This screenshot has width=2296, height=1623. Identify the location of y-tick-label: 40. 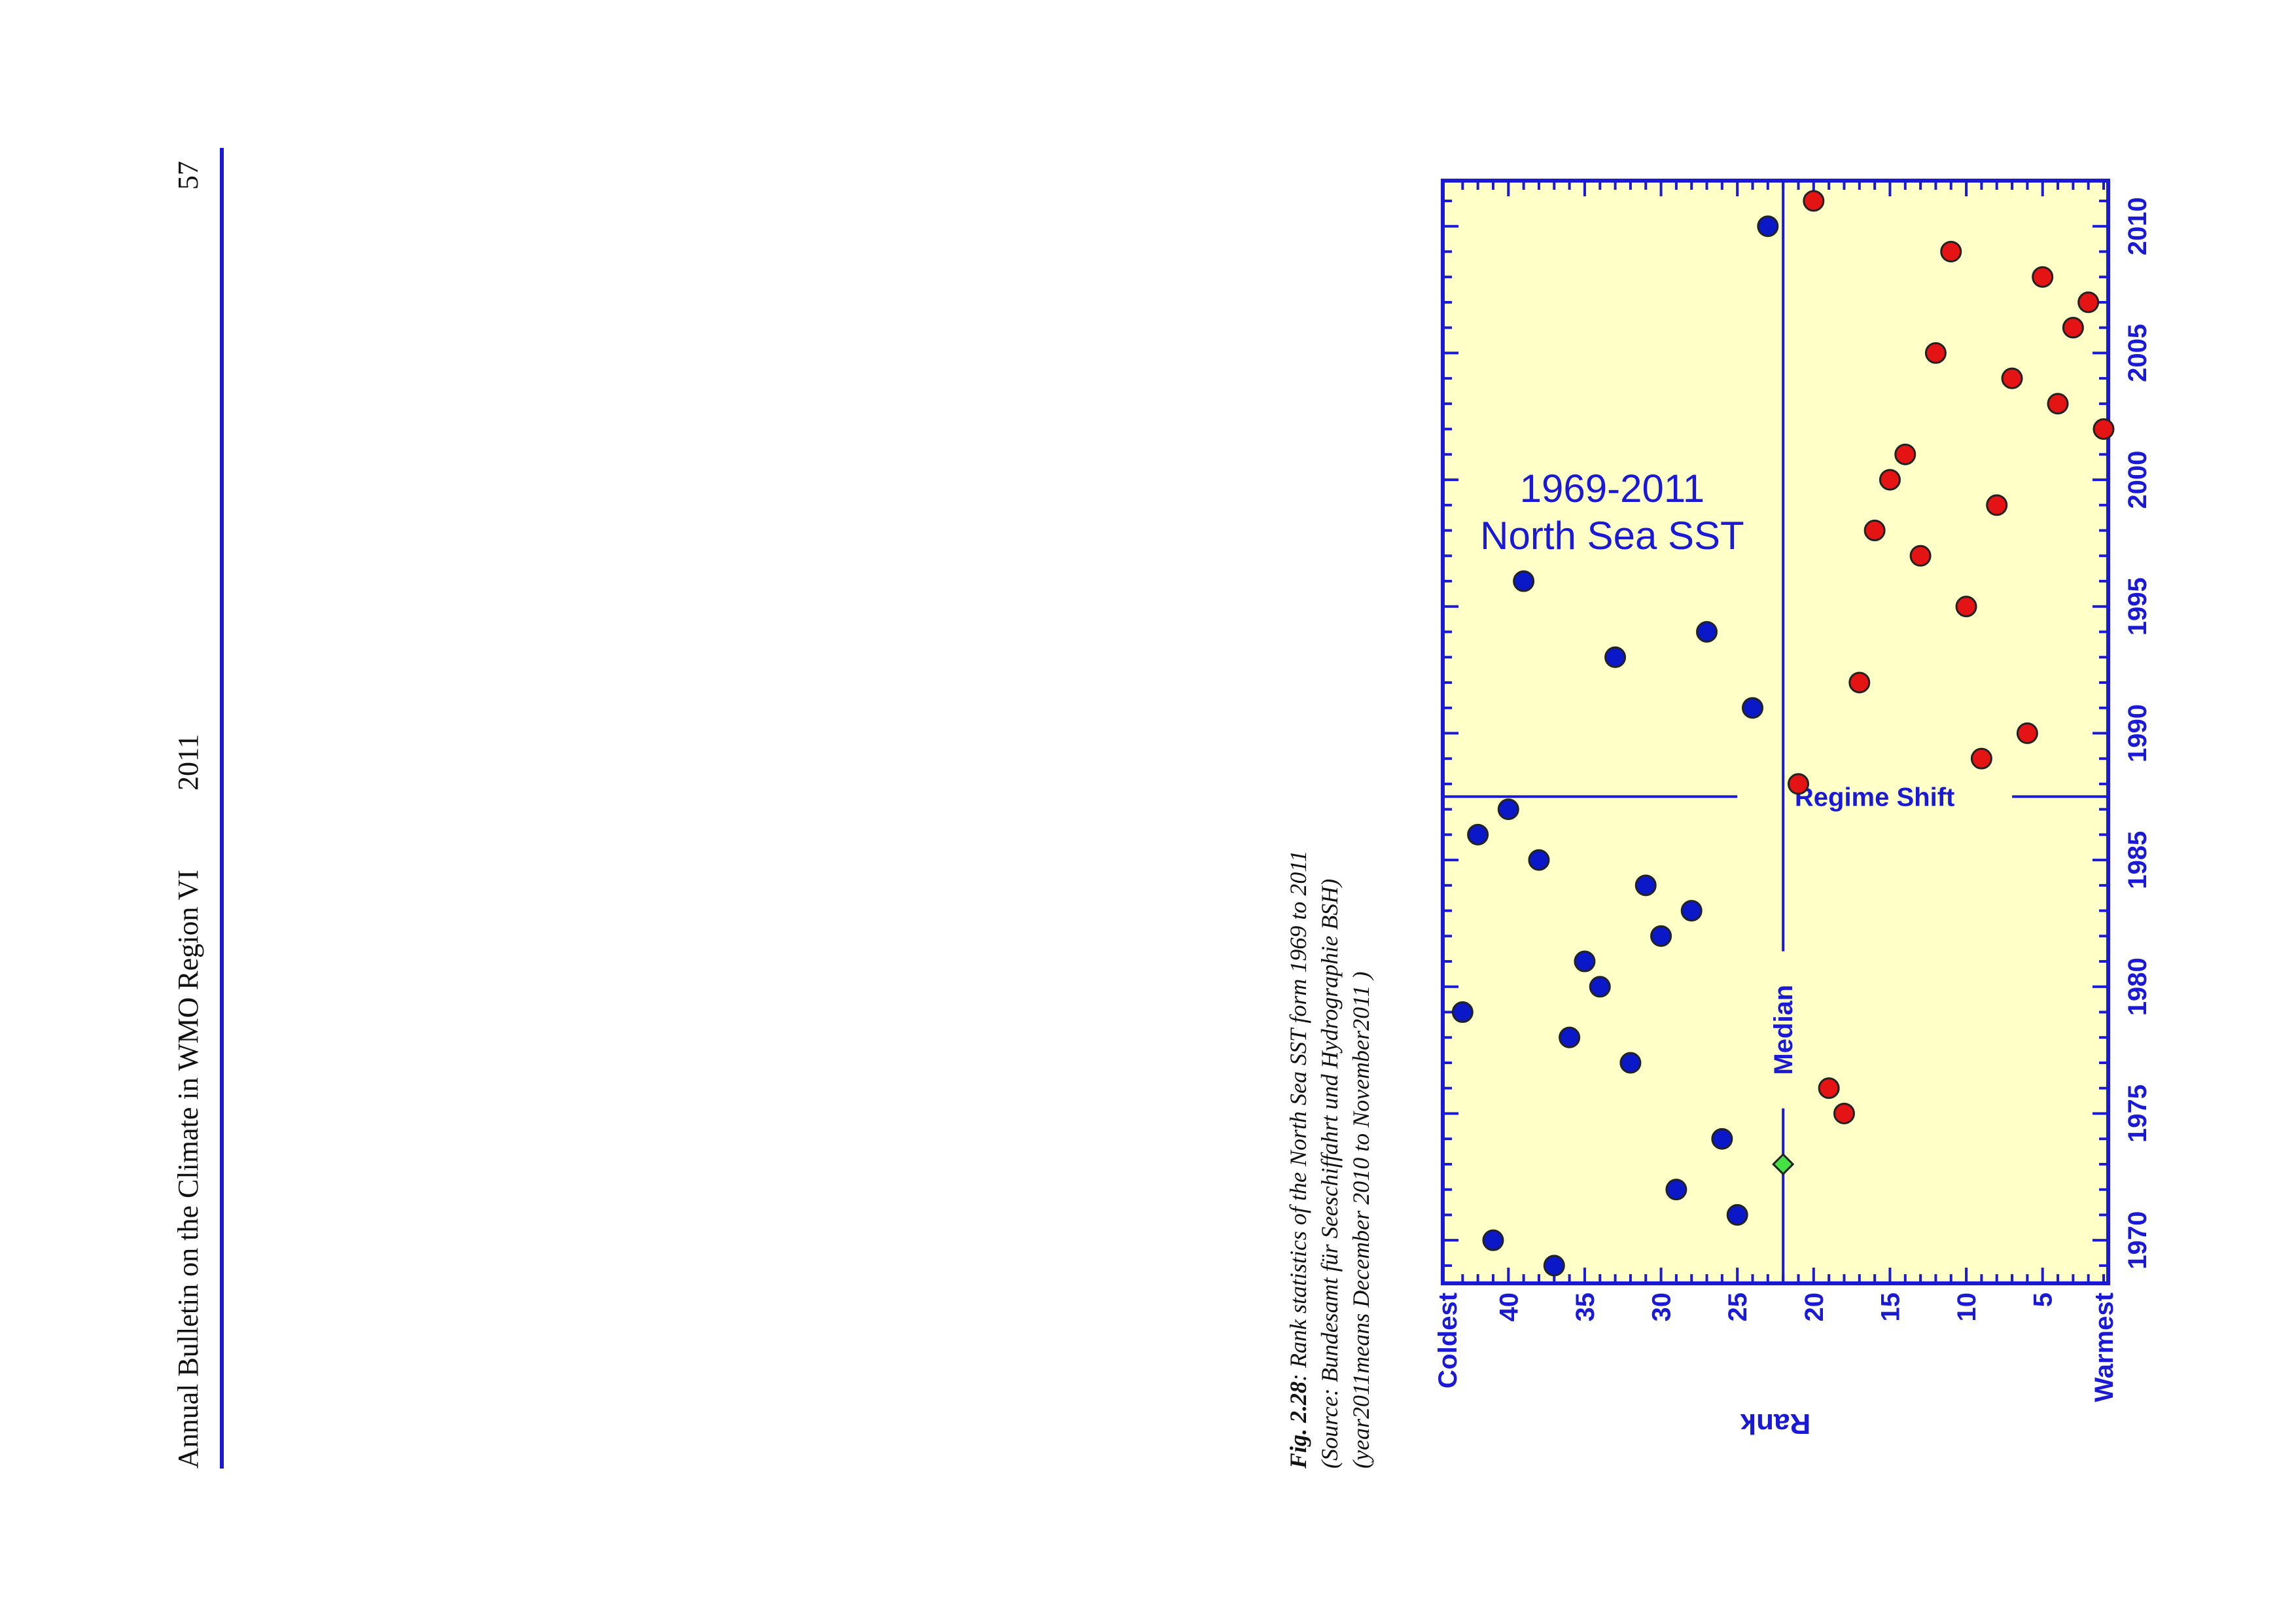
(1509, 1307).